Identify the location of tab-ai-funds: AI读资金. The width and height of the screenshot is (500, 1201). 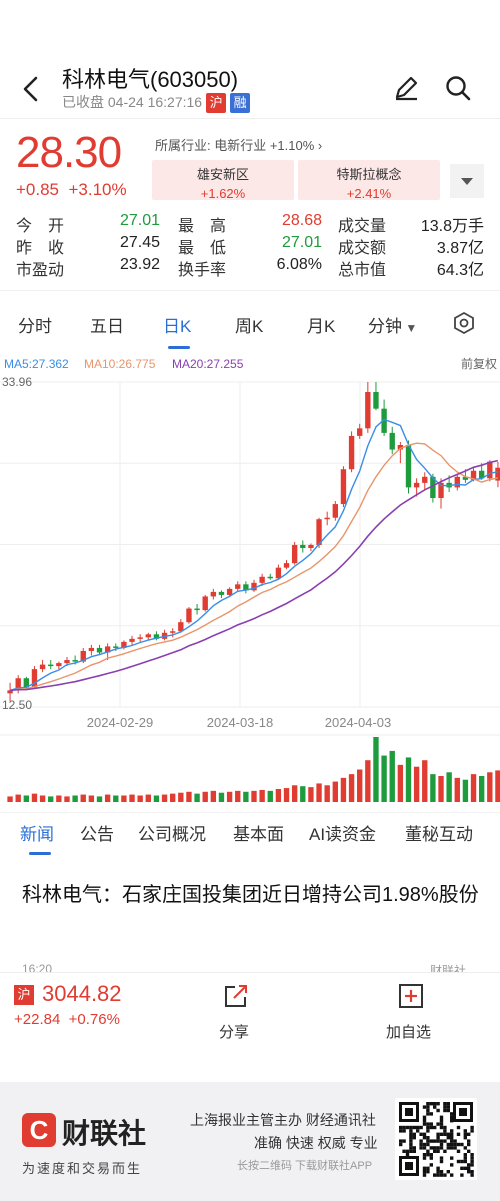
(343, 834).